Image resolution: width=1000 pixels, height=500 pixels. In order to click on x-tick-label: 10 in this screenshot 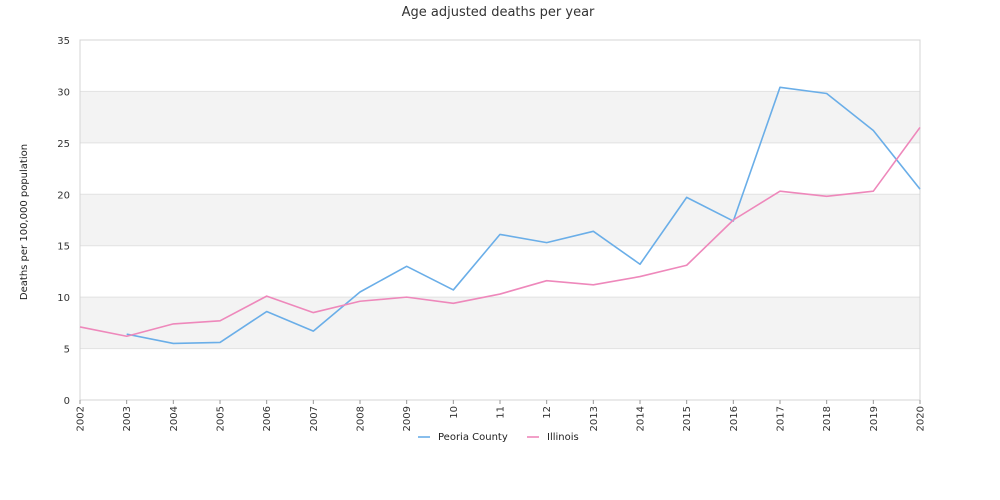, I will do `click(454, 412)`.